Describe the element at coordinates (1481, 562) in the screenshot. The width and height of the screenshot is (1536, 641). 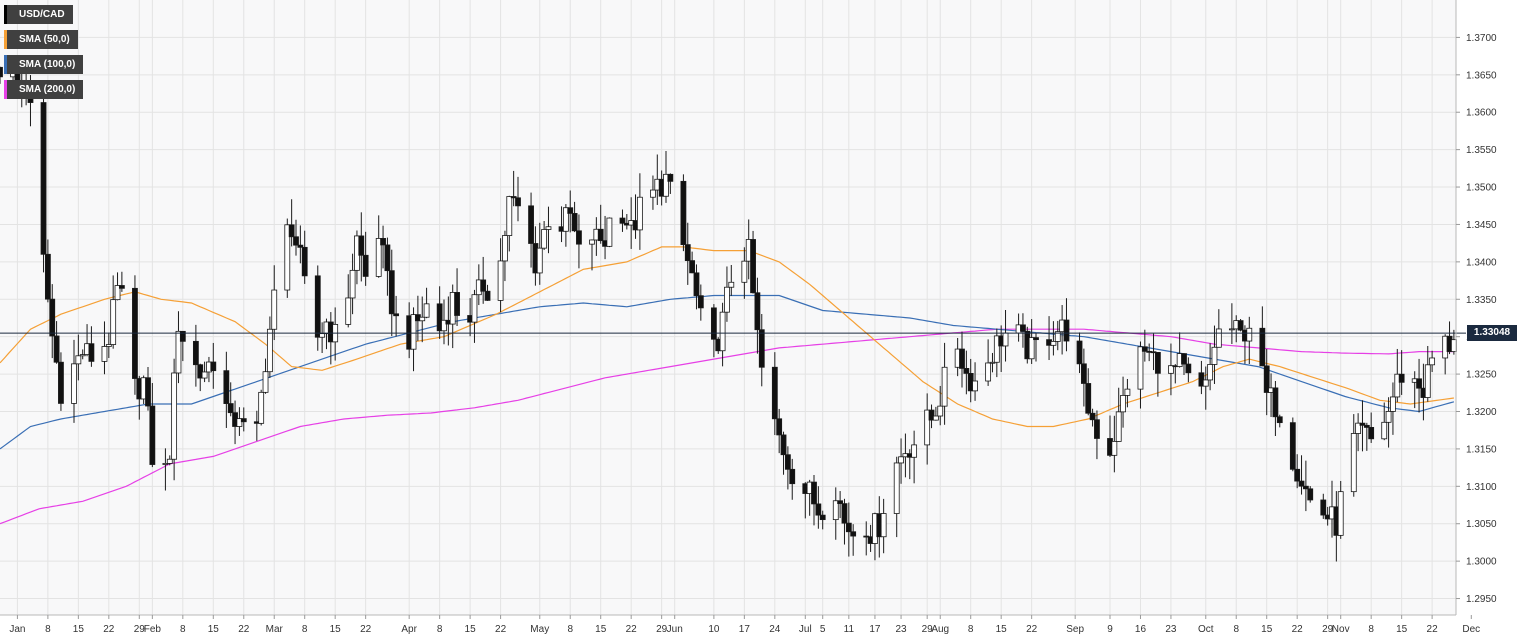
I see `y-tick-label: 1.3000` at that location.